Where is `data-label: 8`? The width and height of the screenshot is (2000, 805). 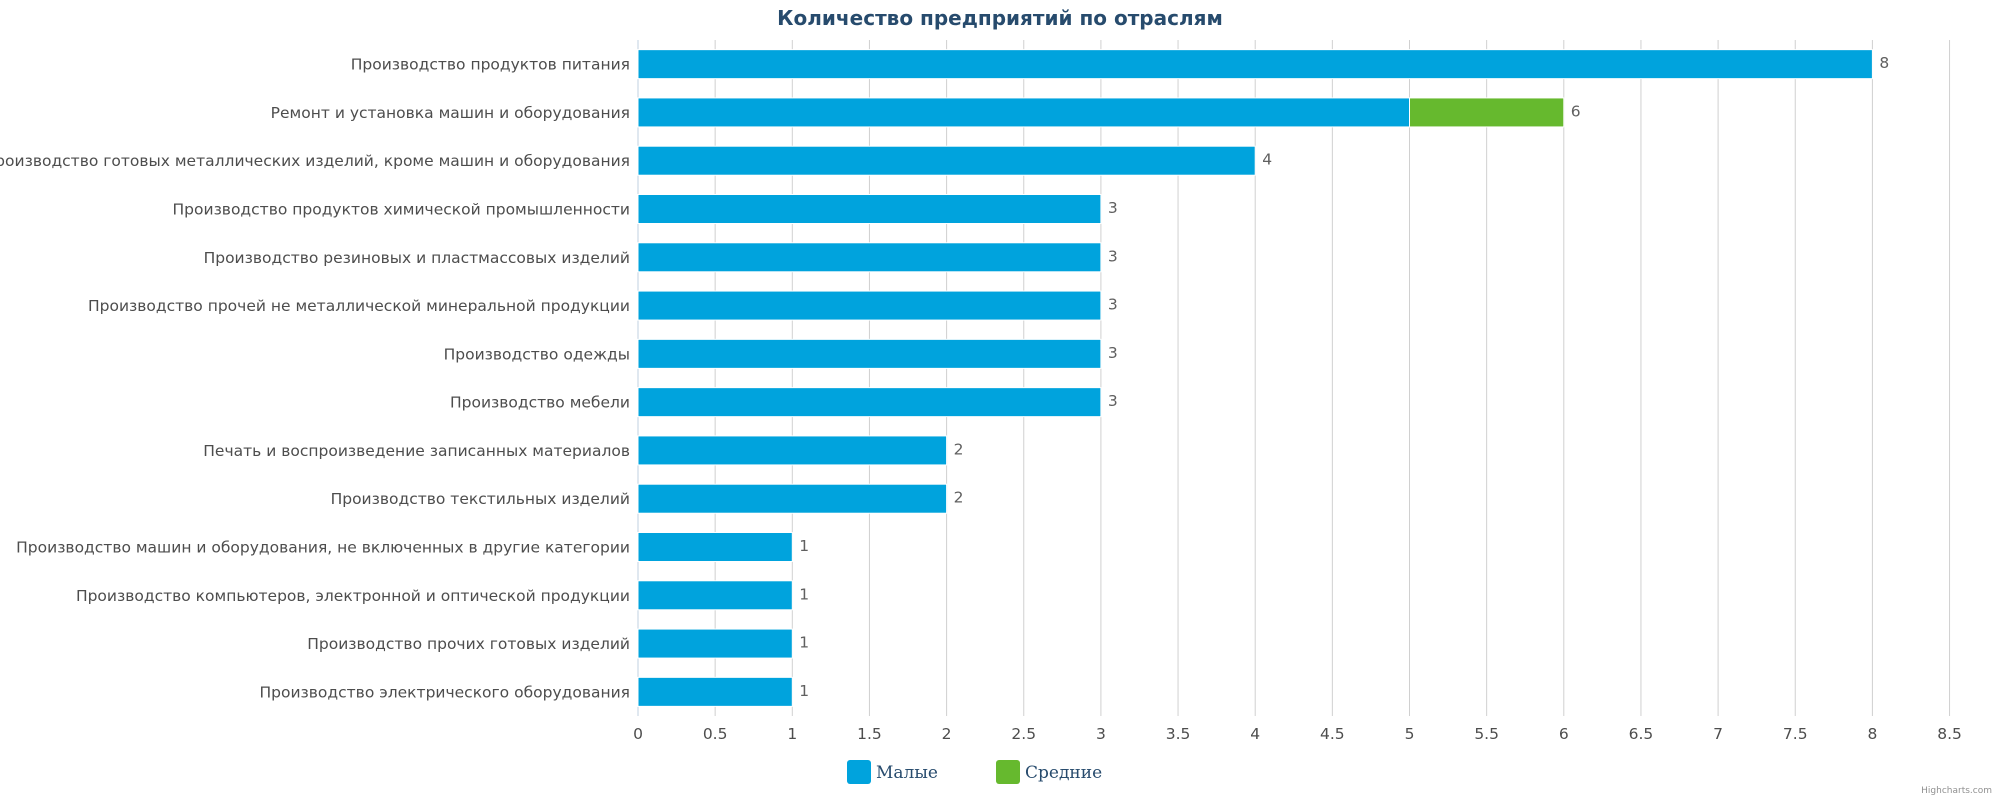
data-label: 8 is located at coordinates (1884, 63).